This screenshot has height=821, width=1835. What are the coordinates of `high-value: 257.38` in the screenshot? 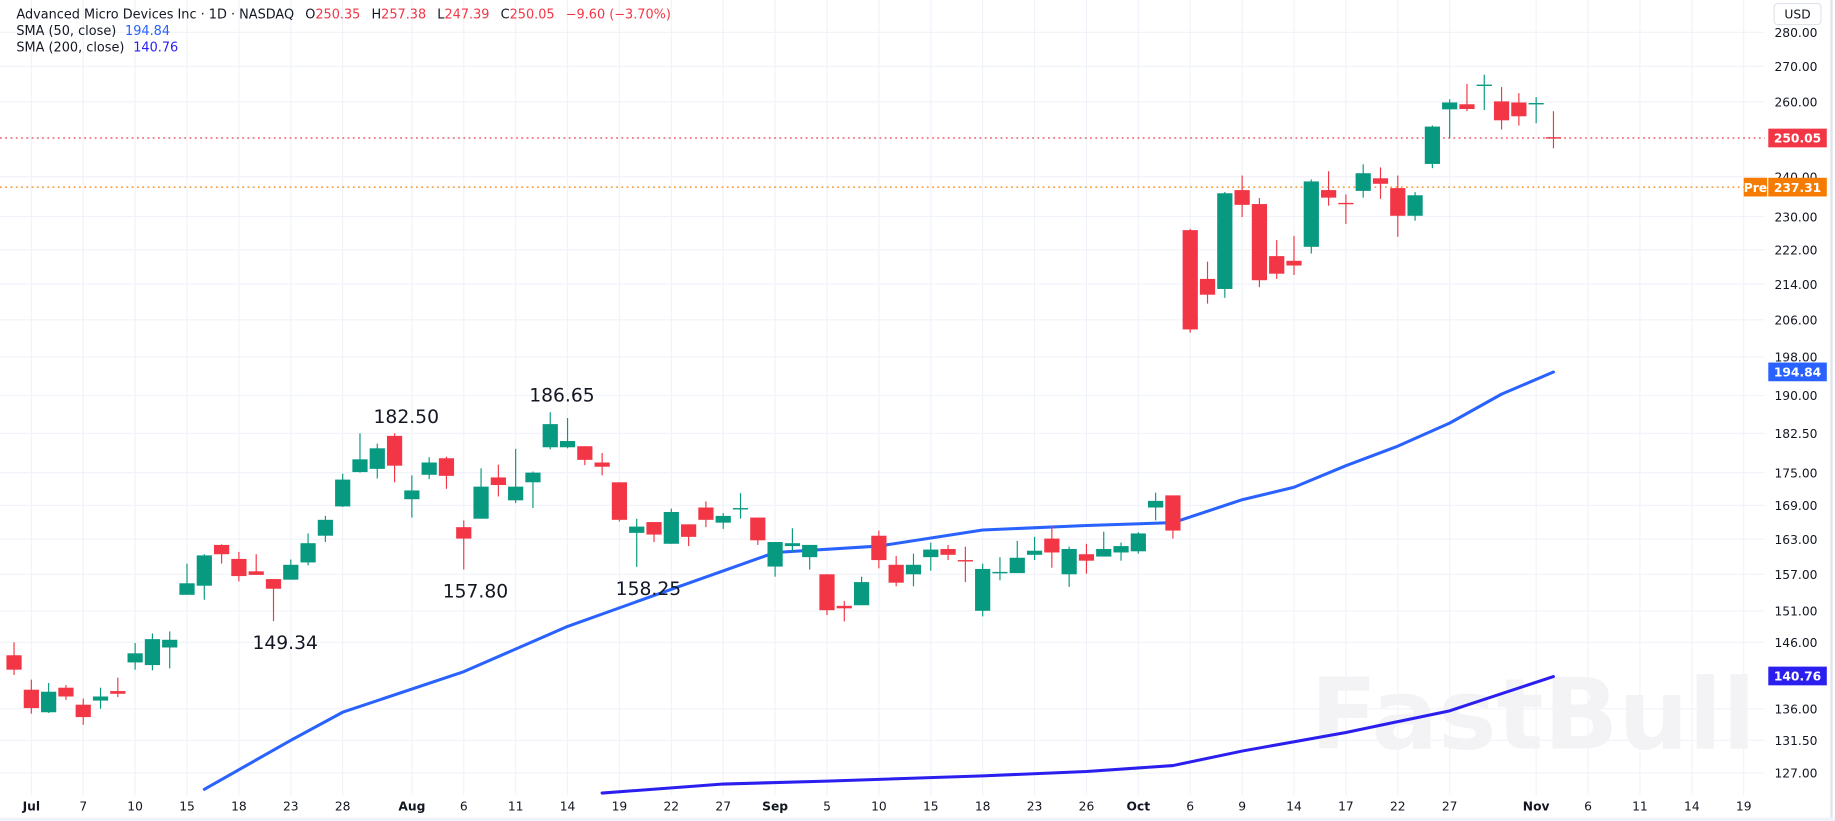 It's located at (403, 15).